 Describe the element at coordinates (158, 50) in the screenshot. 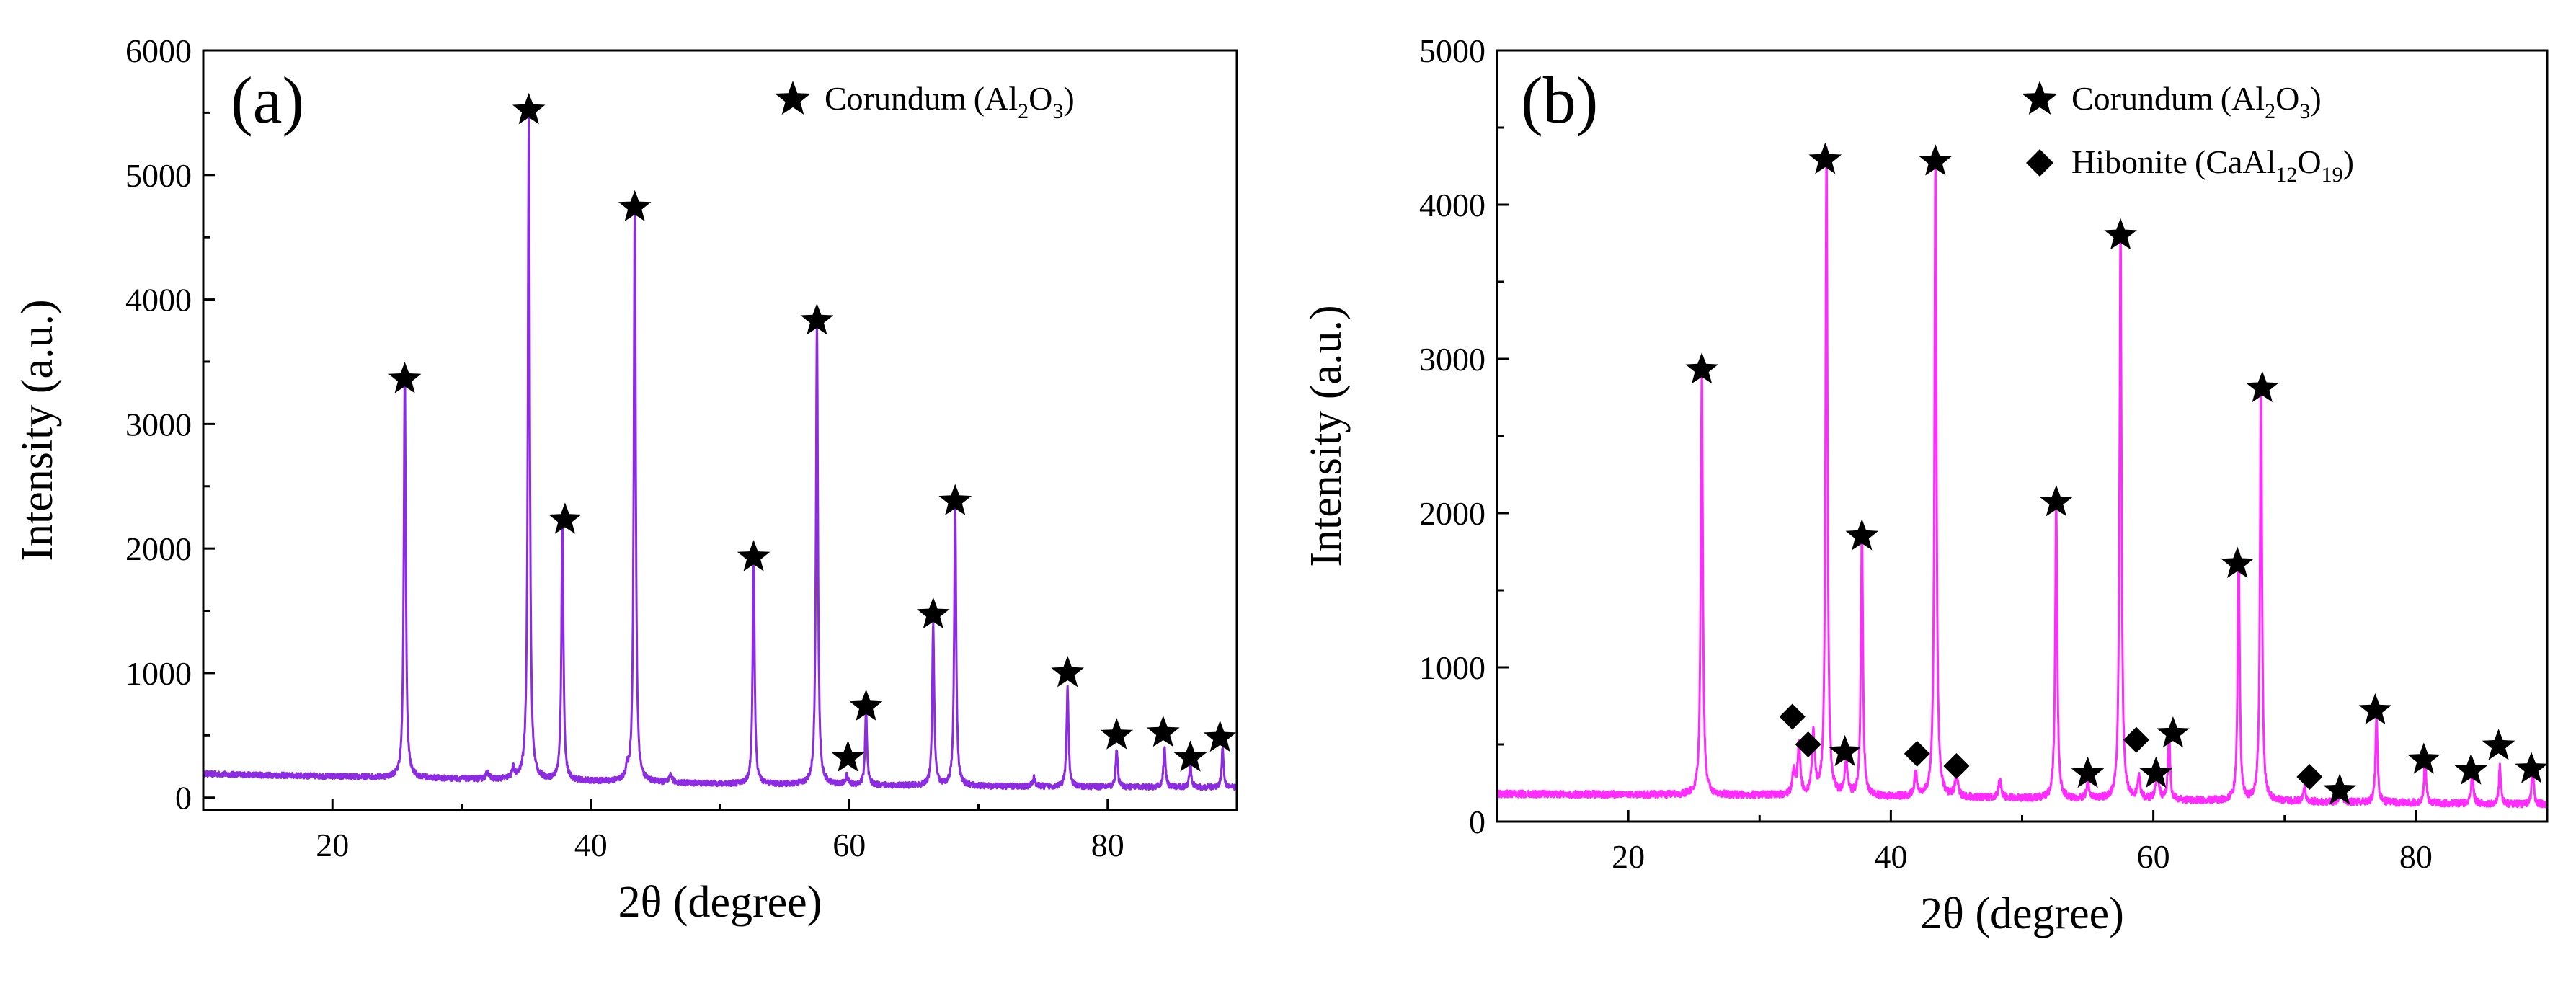

I see `y-tick-label: 6000` at that location.